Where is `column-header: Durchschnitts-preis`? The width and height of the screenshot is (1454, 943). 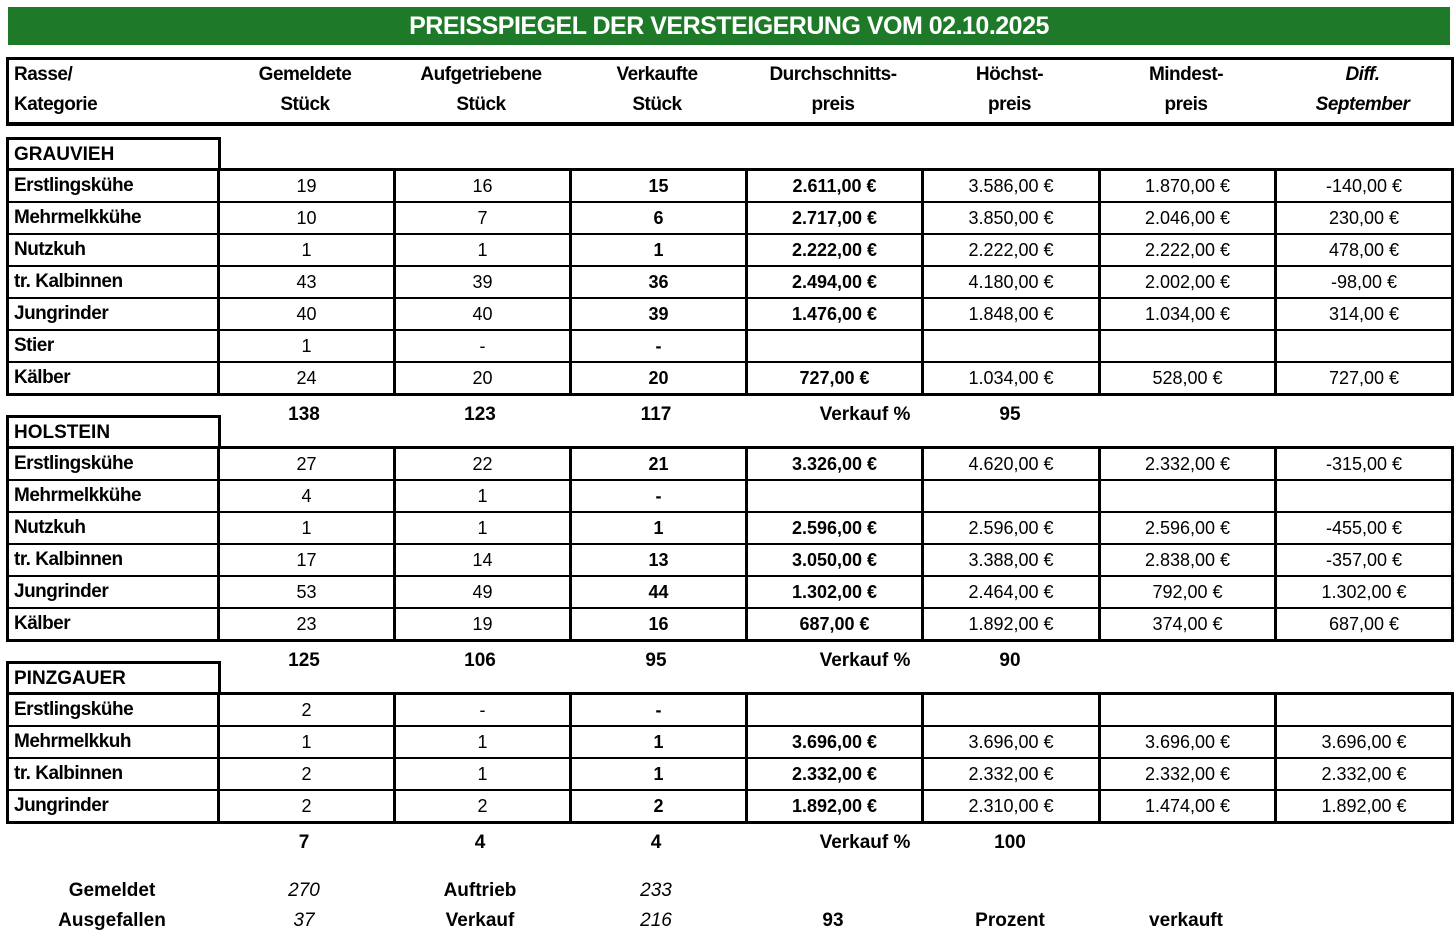
column-header: Durchschnitts-preis is located at coordinates (833, 91).